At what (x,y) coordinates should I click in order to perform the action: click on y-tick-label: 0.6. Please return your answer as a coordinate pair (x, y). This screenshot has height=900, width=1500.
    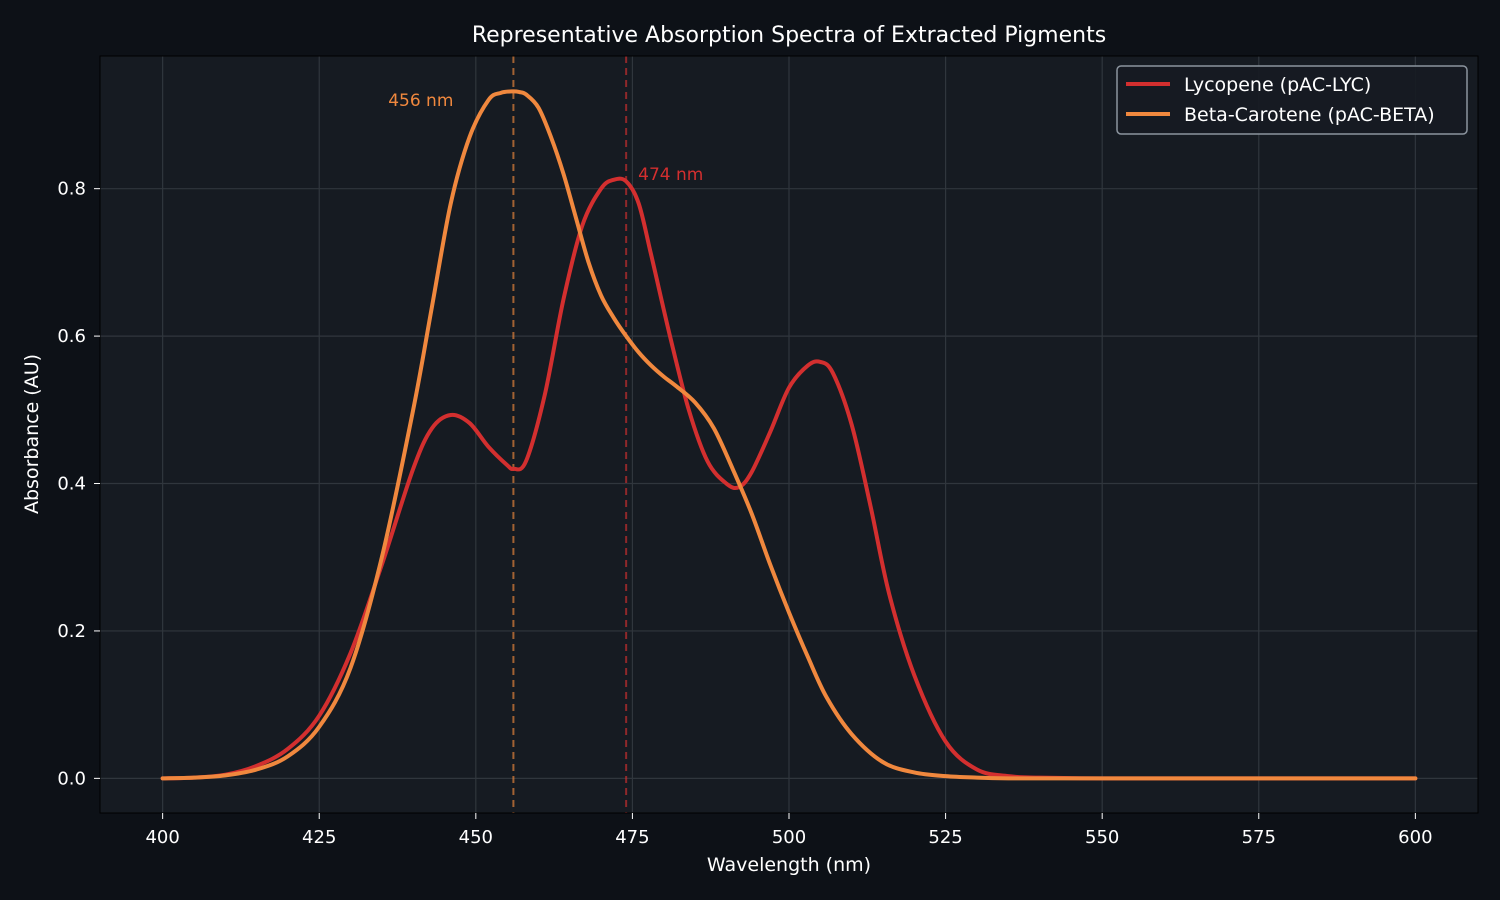
    Looking at the image, I should click on (71, 336).